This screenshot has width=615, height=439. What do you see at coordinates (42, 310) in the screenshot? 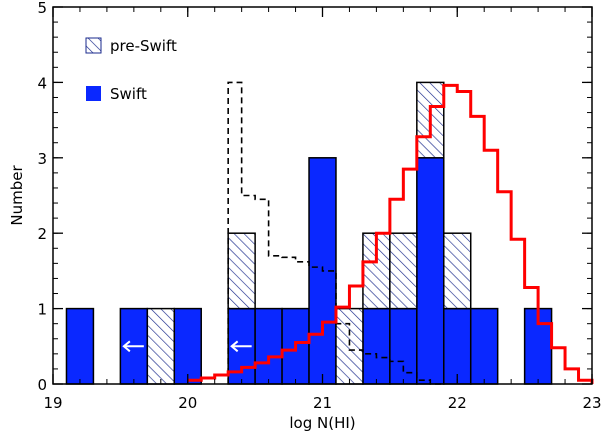
I see `y-tick-label-1: 1` at bounding box center [42, 310].